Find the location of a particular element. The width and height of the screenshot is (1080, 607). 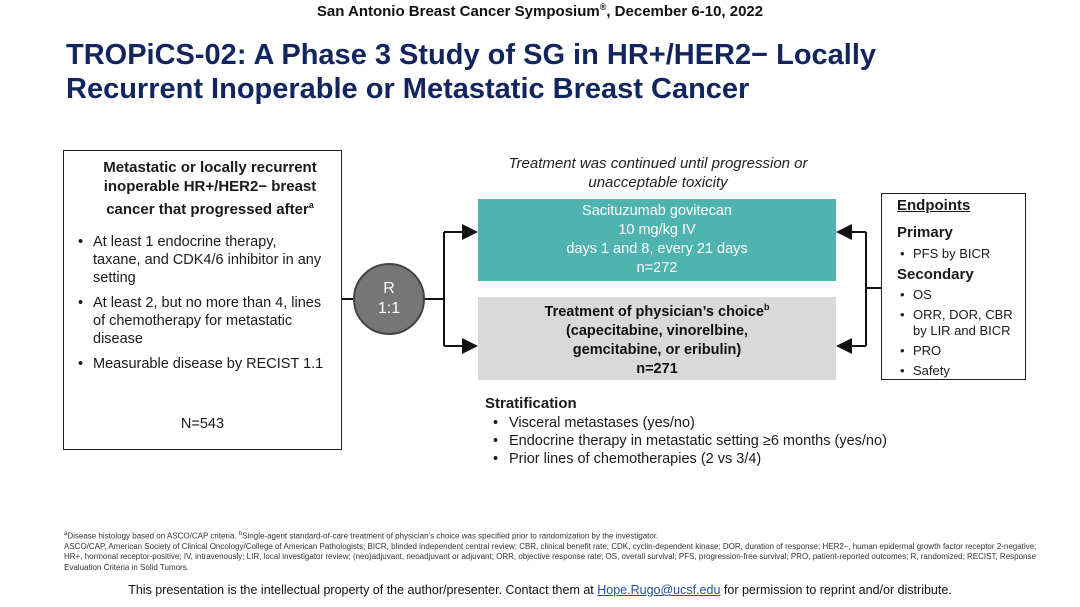

secondary-endpoint: Safety is located at coordinates (961, 371).